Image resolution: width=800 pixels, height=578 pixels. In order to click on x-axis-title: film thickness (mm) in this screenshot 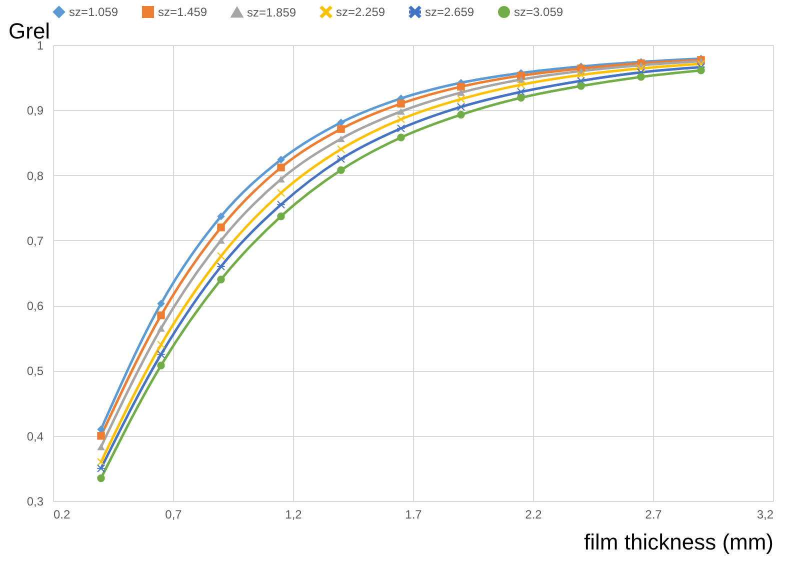, I will do `click(679, 542)`.